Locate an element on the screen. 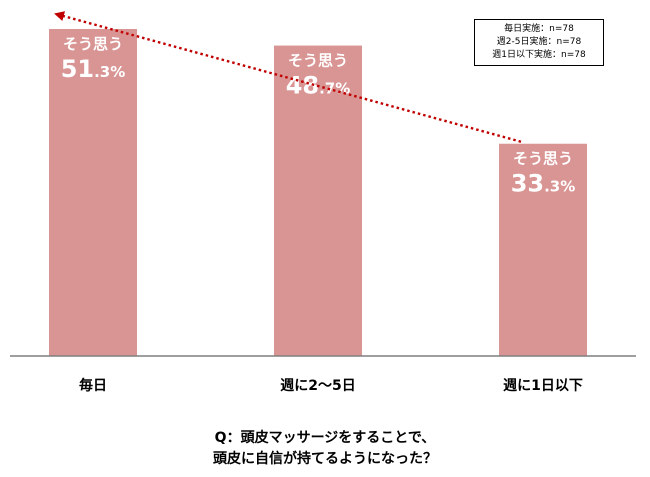 The image size is (650, 477). legend-line-less: 週1日以下実施：n=78 is located at coordinates (539, 55).